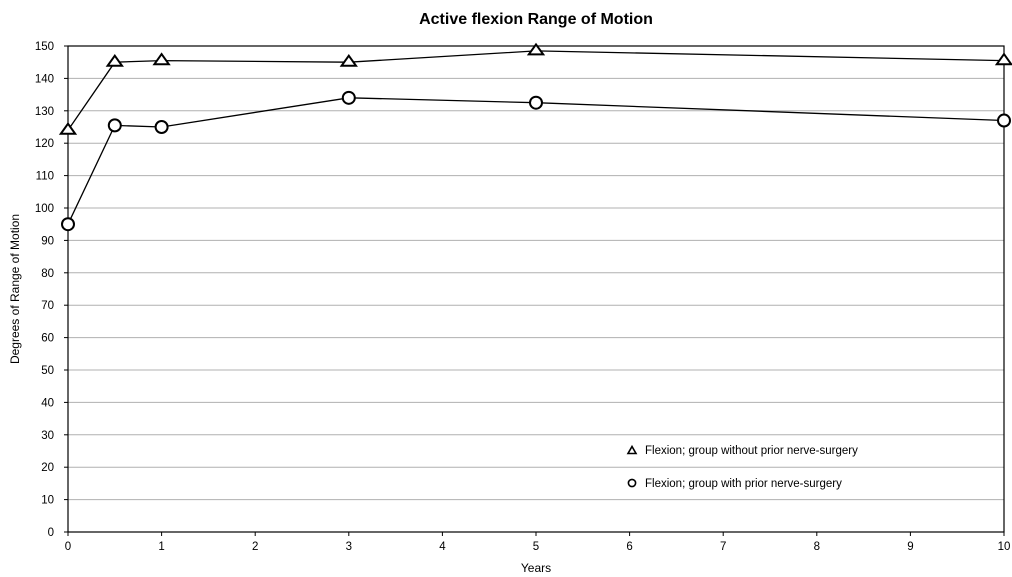  I want to click on x-tick-label: 2, so click(255, 547).